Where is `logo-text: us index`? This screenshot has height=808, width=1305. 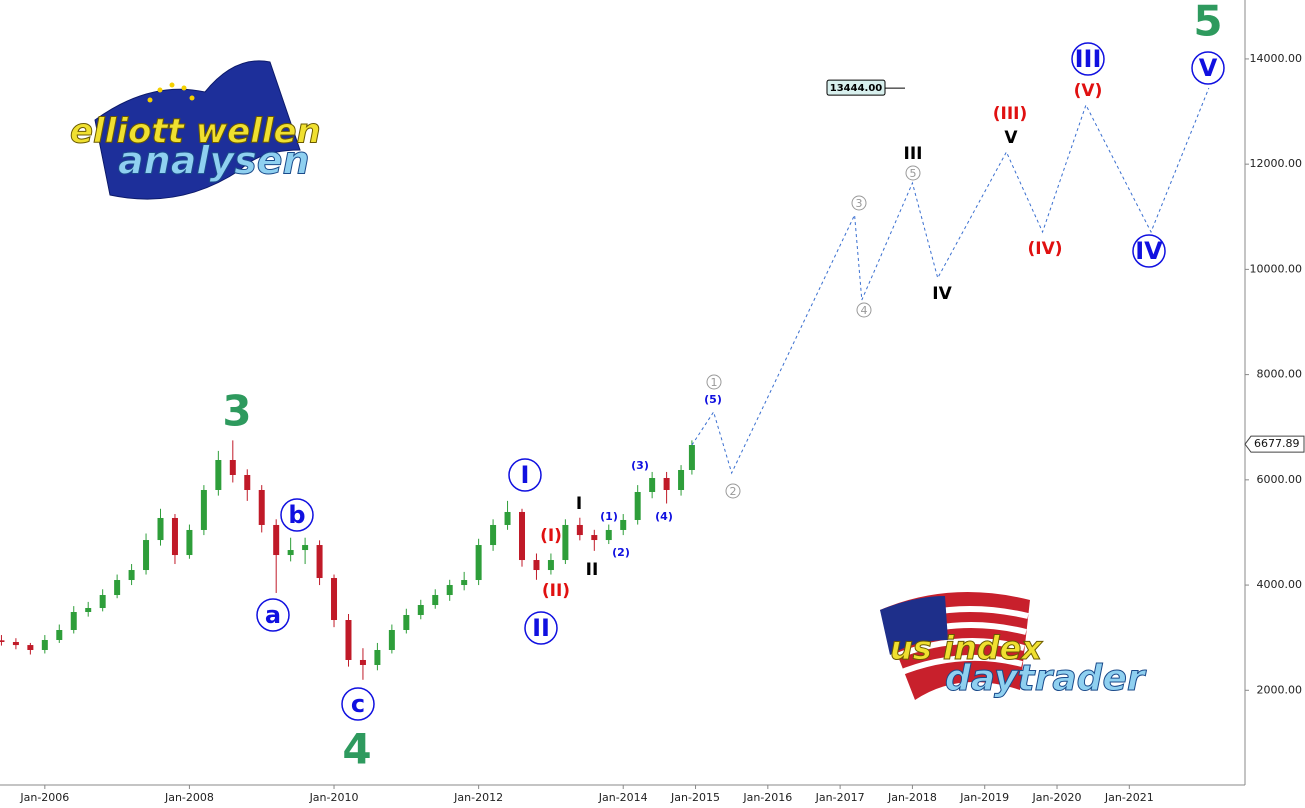 logo-text: us index is located at coordinates (966, 648).